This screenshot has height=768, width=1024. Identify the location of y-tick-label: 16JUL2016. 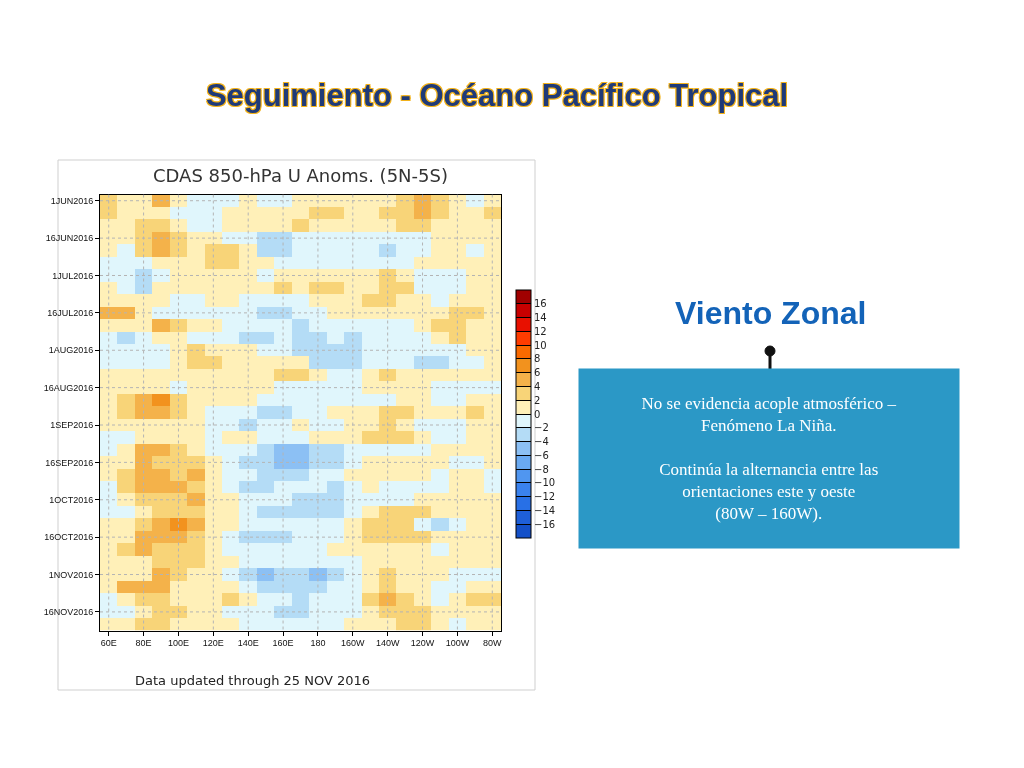
(70, 313).